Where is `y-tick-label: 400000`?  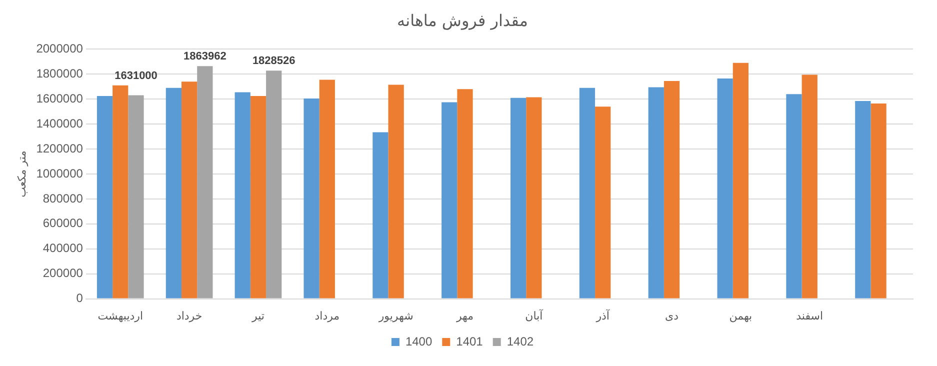 y-tick-label: 400000 is located at coordinates (63, 248).